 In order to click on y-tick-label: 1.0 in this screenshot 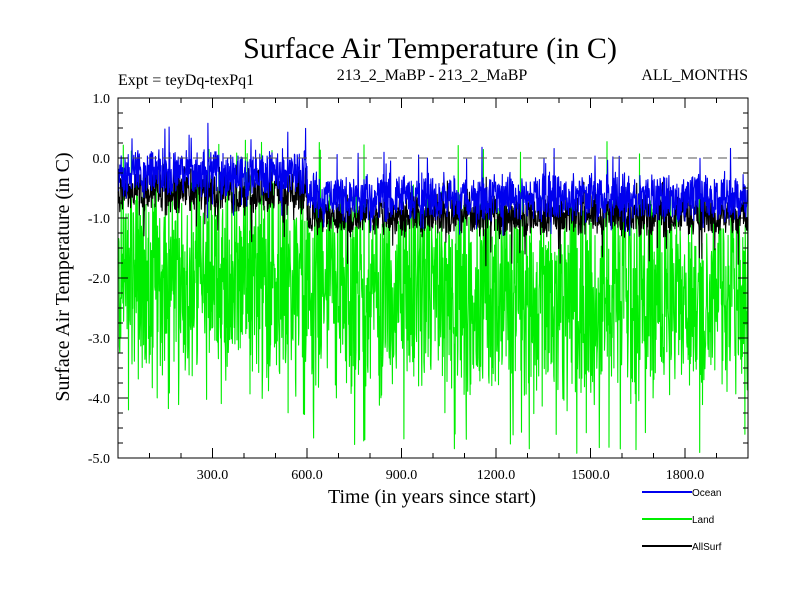, I will do `click(102, 99)`.